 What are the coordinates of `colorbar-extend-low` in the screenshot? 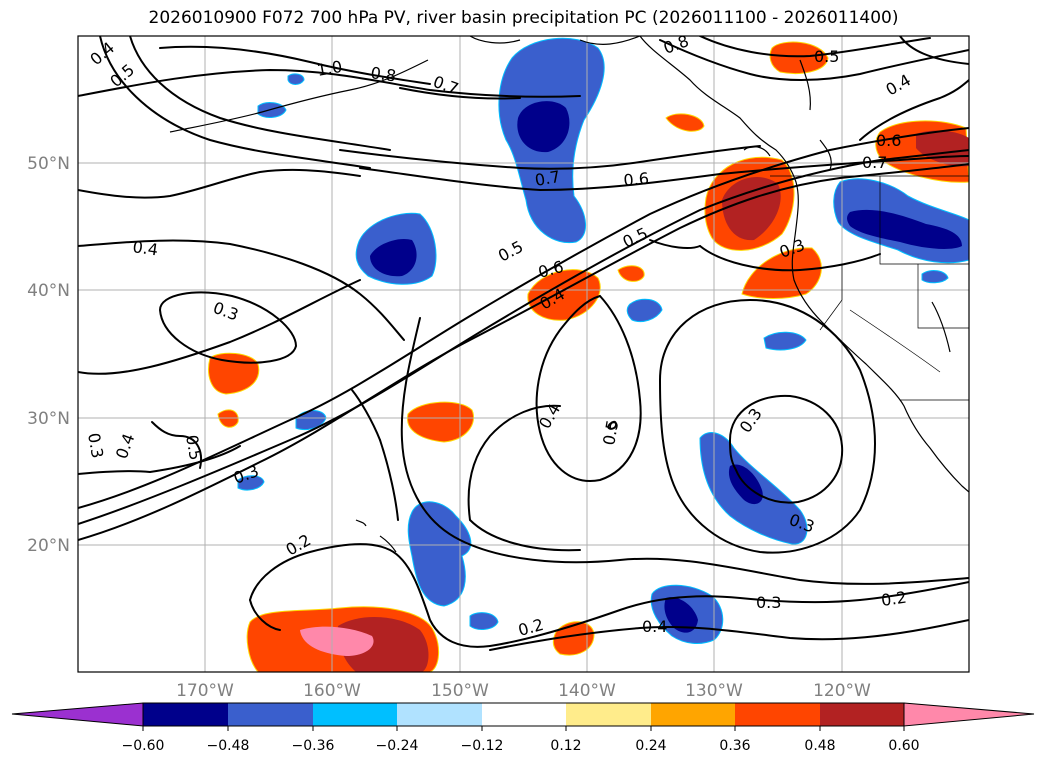 It's located at (77, 714).